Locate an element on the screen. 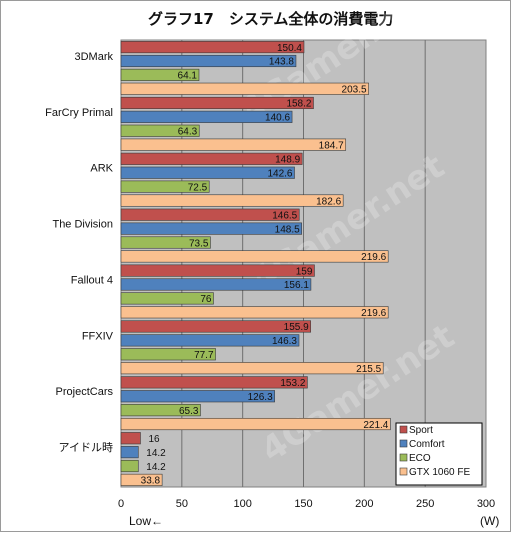 Image resolution: width=511 pixels, height=533 pixels. value-label: 182.6 is located at coordinates (328, 201).